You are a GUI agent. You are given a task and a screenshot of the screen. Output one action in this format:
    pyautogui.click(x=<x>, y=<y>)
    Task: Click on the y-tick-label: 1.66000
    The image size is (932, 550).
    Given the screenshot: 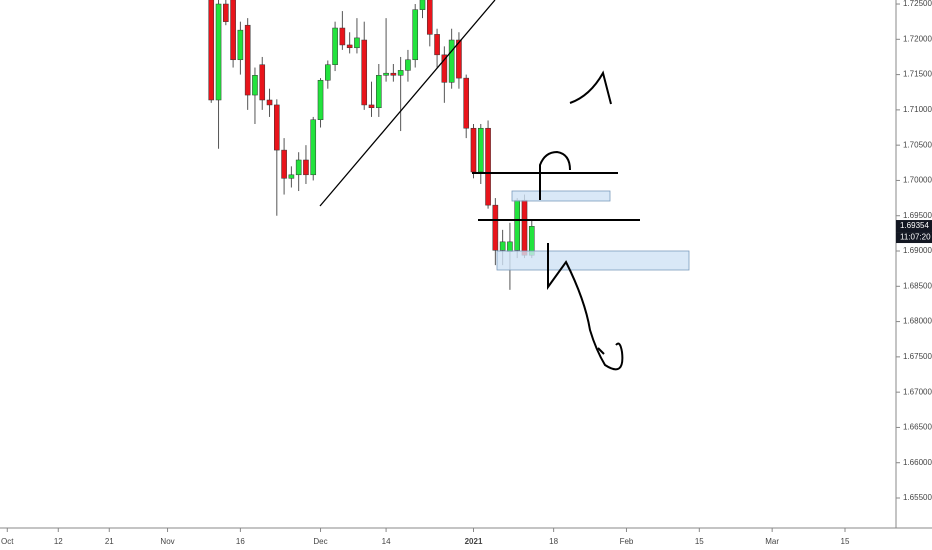 What is the action you would take?
    pyautogui.click(x=917, y=462)
    